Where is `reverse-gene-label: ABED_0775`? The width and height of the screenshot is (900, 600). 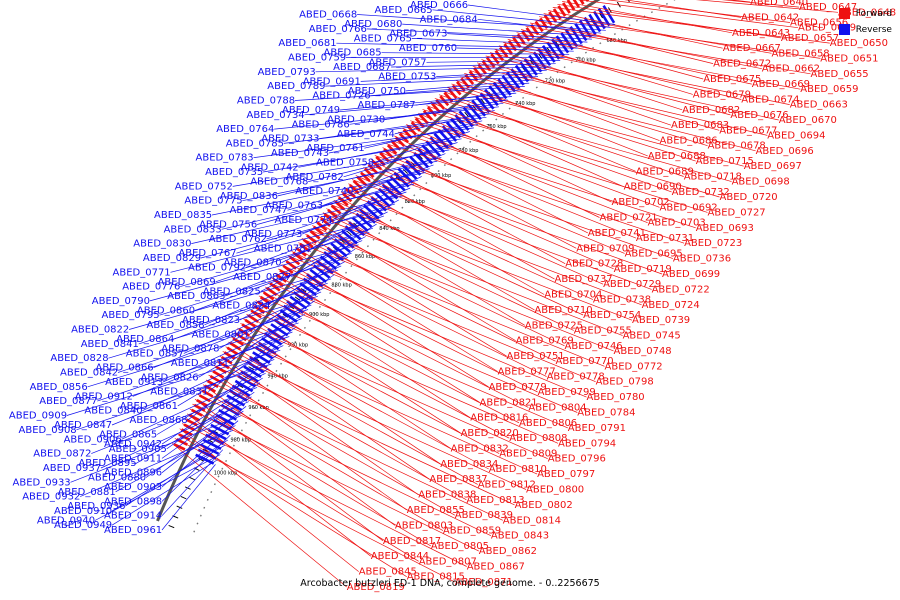 reverse-gene-label: ABED_0775 is located at coordinates (213, 201).